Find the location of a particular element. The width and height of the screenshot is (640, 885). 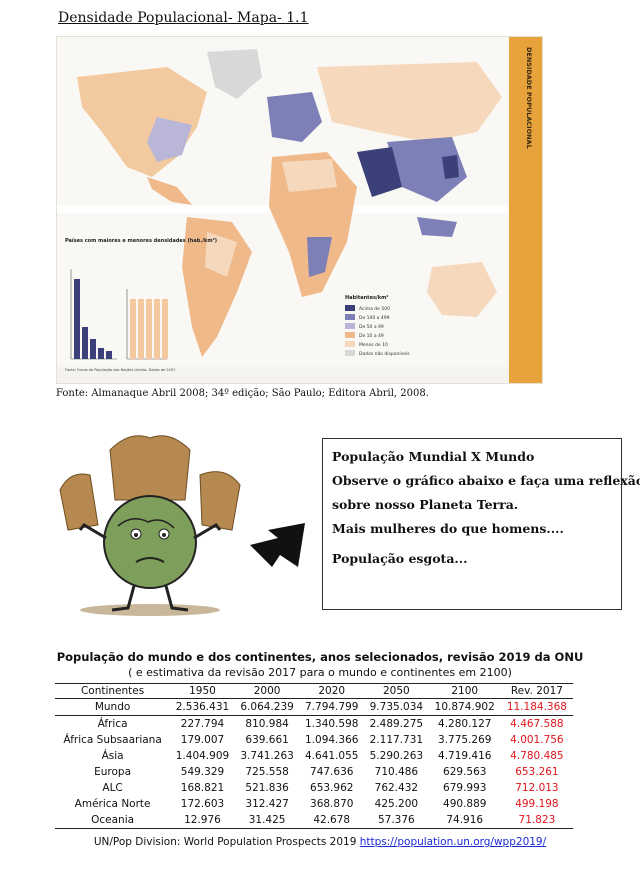

table-cell: 1.094.366 is located at coordinates (332, 740).